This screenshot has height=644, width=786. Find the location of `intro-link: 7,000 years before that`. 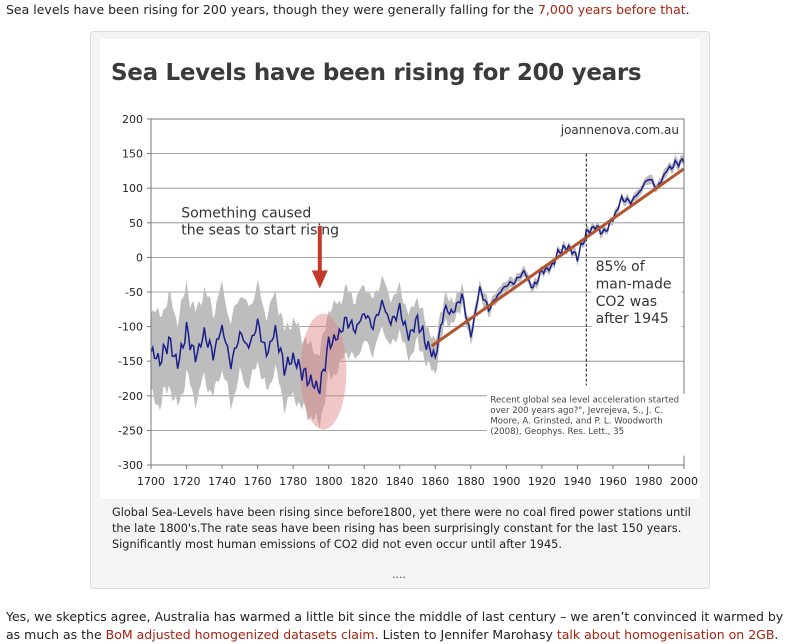

intro-link: 7,000 years before that is located at coordinates (611, 9).